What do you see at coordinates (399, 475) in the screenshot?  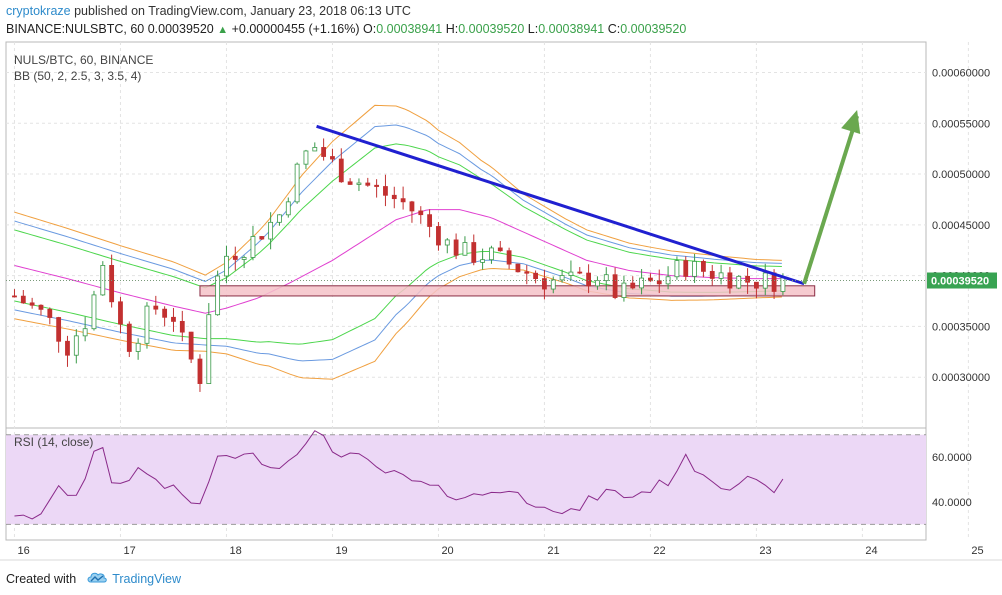 I see `rsi-line` at bounding box center [399, 475].